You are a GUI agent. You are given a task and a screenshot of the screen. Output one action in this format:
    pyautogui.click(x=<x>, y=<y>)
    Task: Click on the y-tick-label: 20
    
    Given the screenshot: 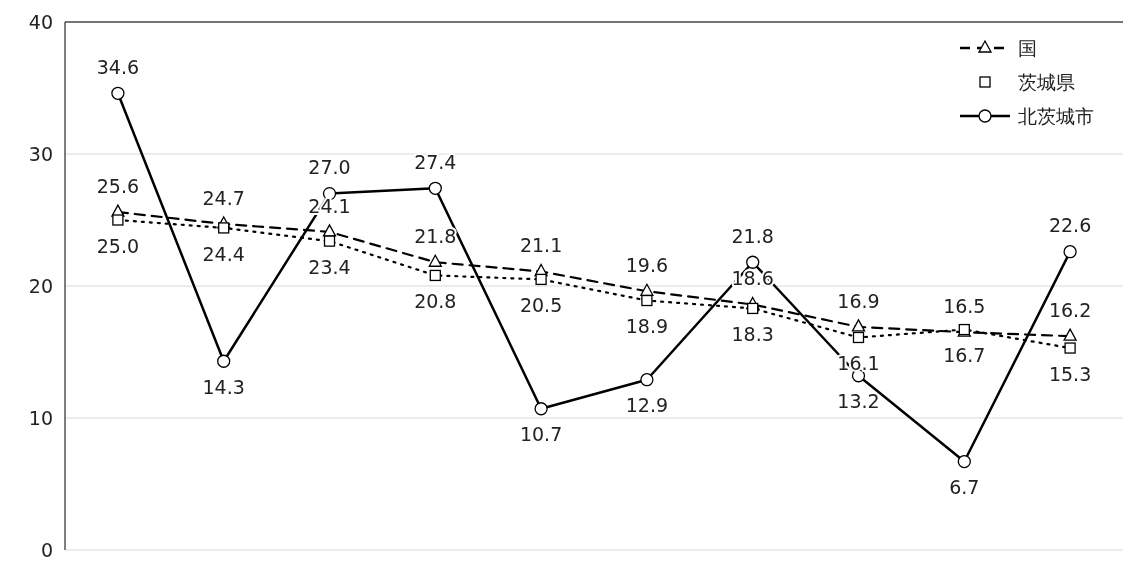 What is the action you would take?
    pyautogui.click(x=40, y=285)
    